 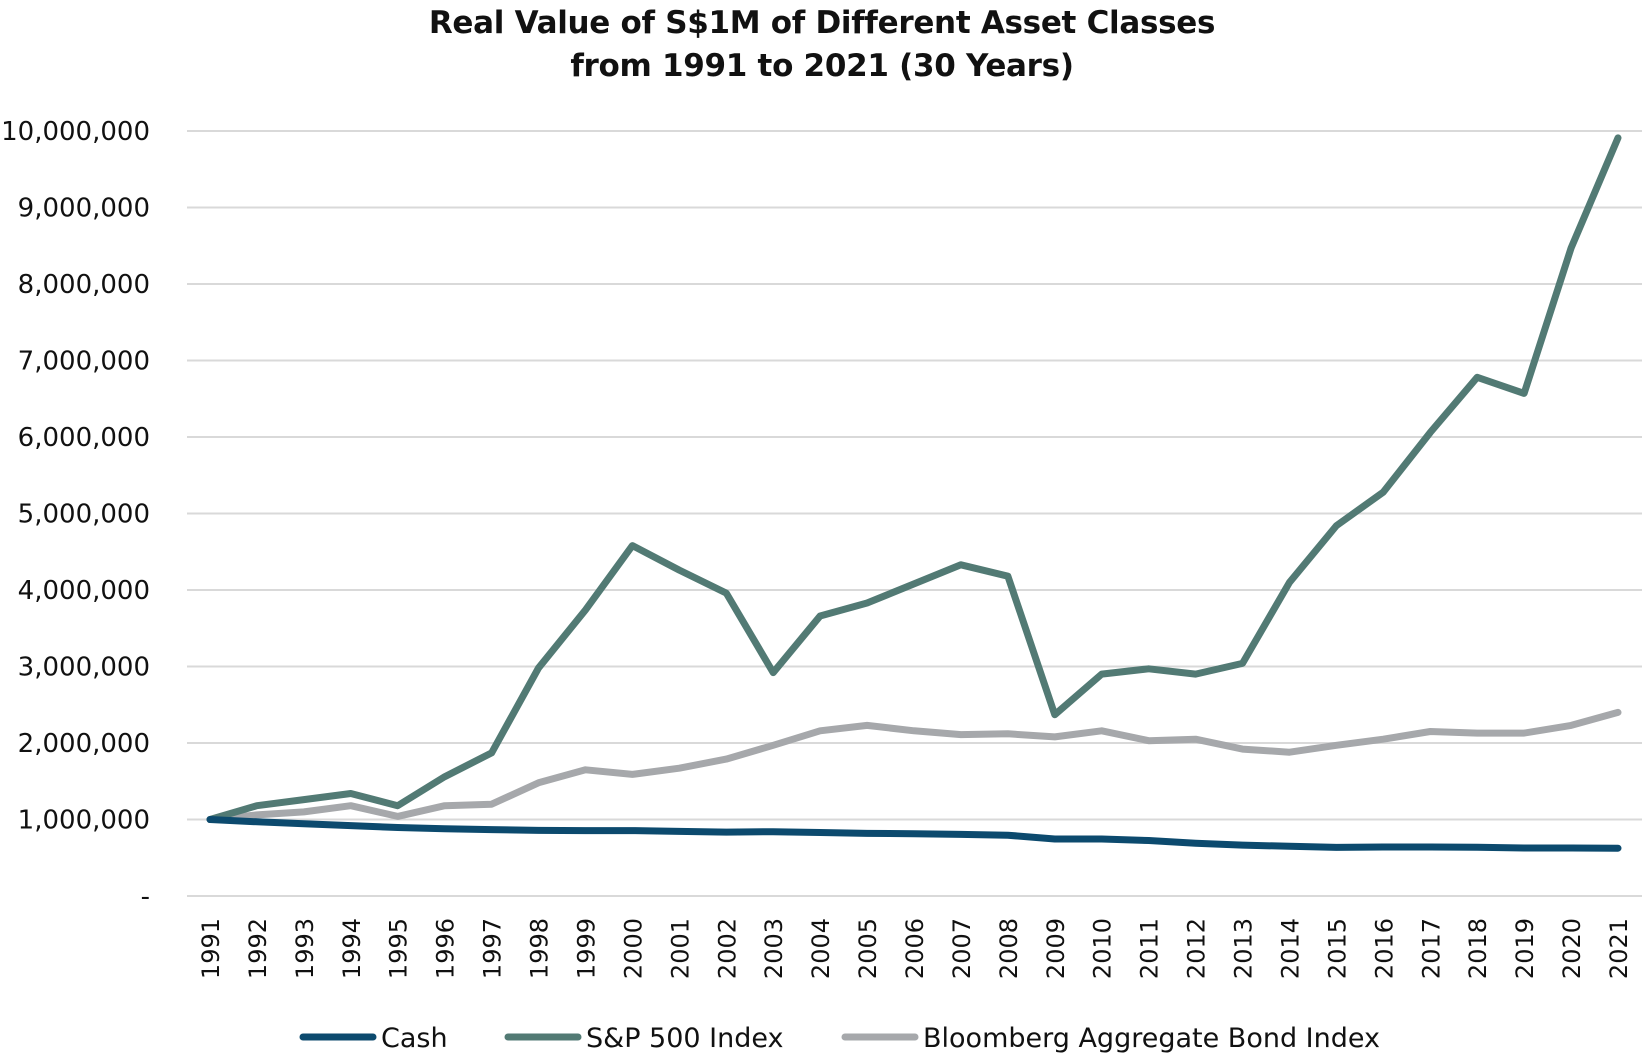 I want to click on x-tick-label: 2008, so click(x=1009, y=948).